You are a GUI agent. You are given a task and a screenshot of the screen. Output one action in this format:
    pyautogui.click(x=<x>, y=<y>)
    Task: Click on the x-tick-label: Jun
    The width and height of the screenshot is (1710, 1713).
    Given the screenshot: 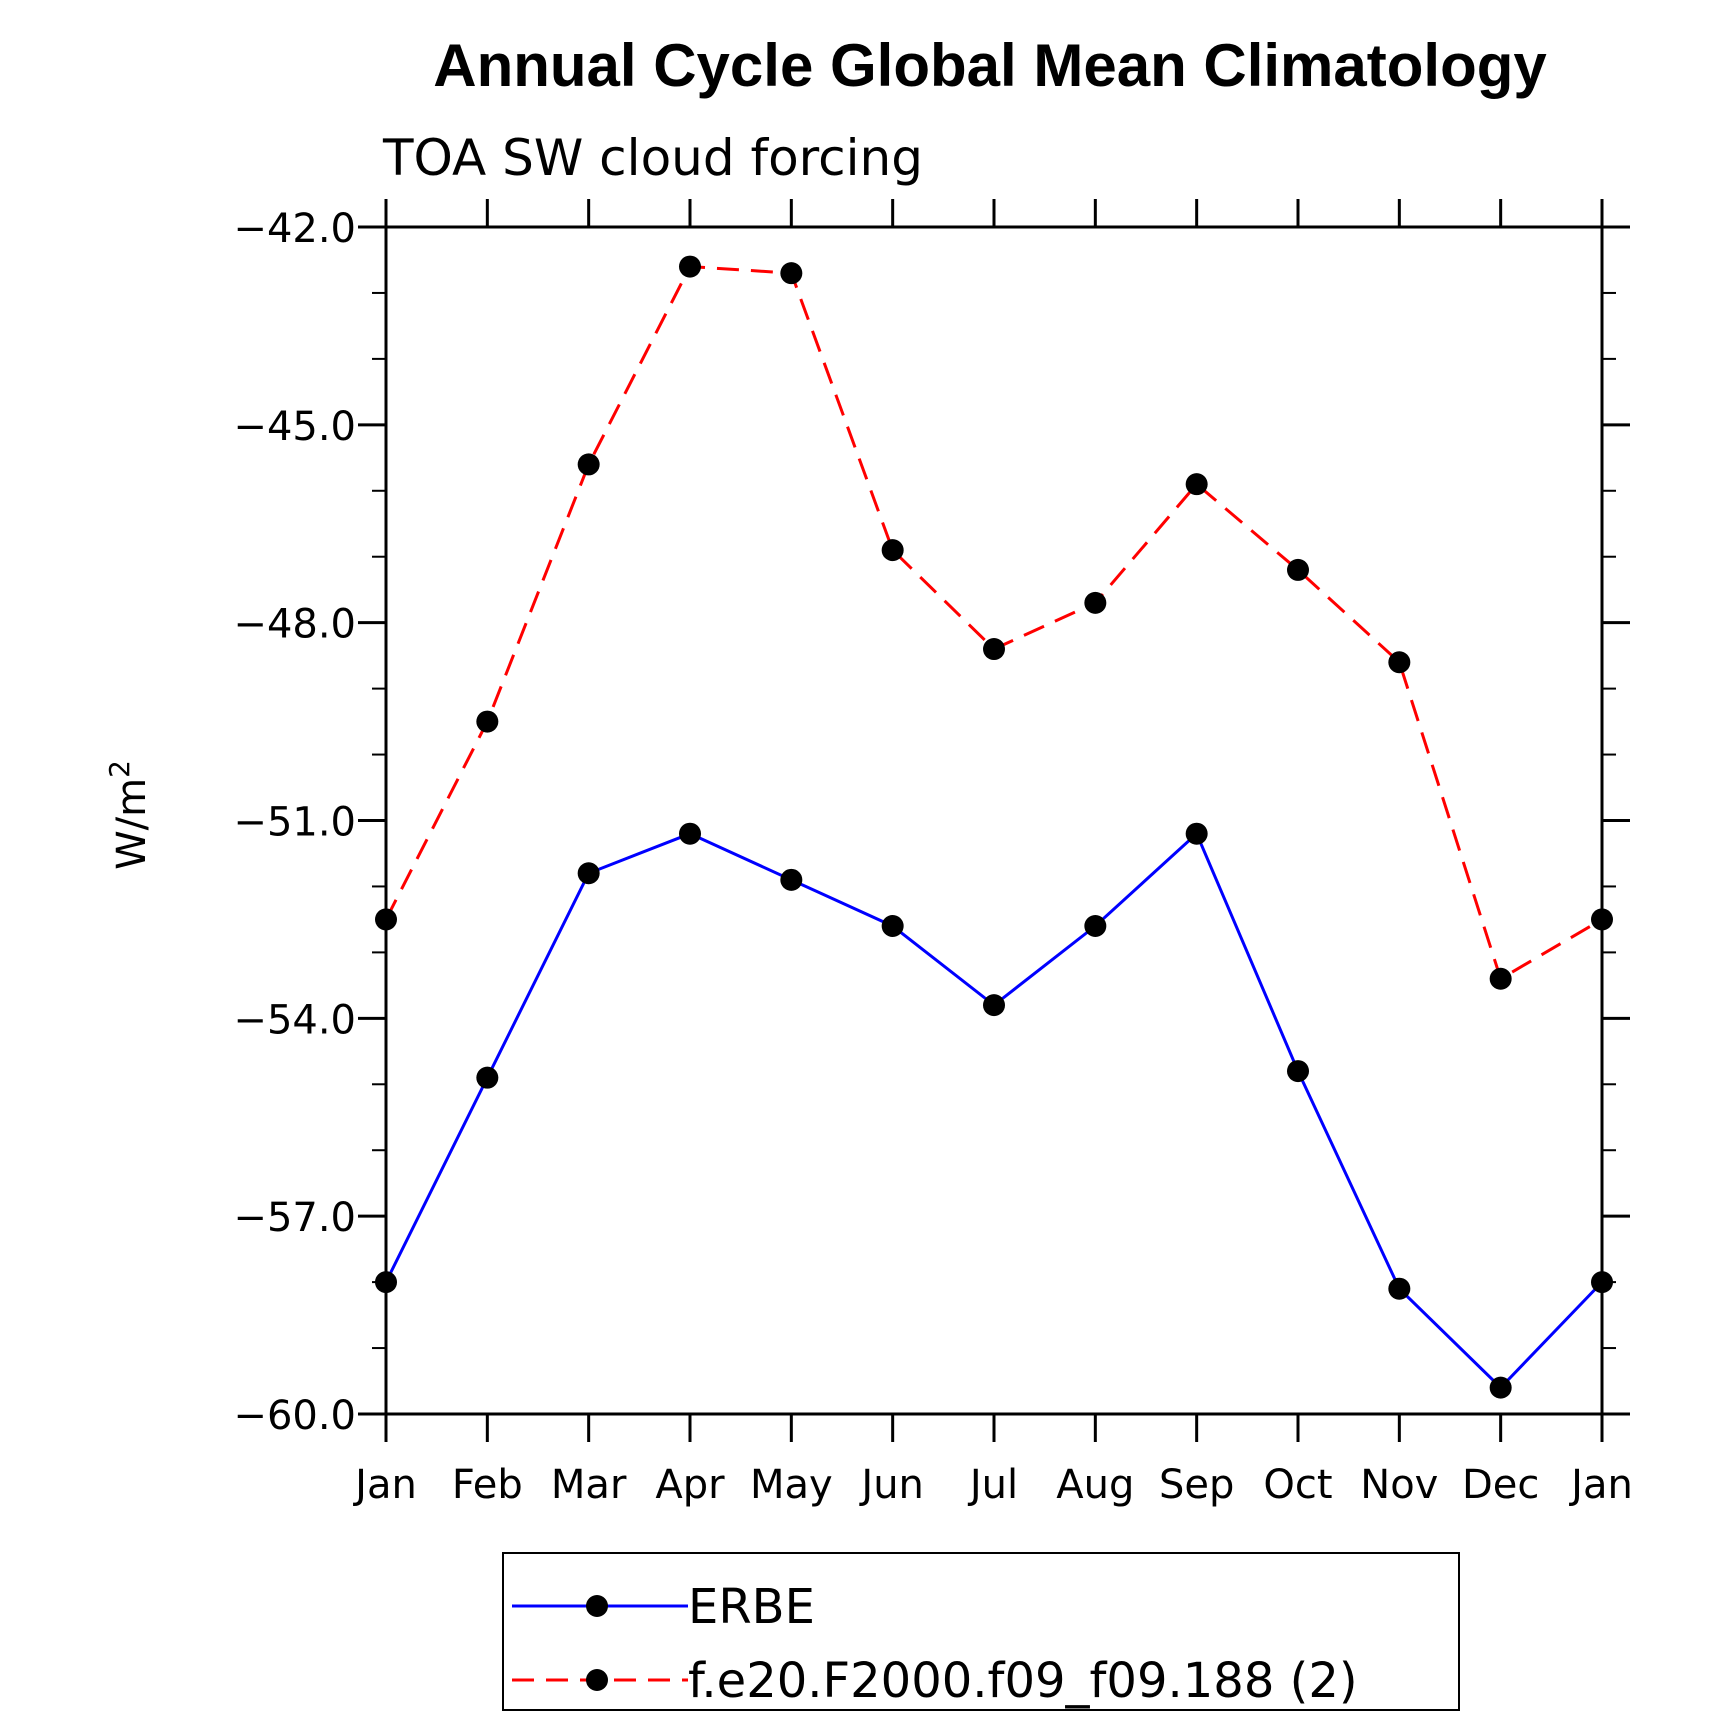 What is the action you would take?
    pyautogui.click(x=891, y=1485)
    